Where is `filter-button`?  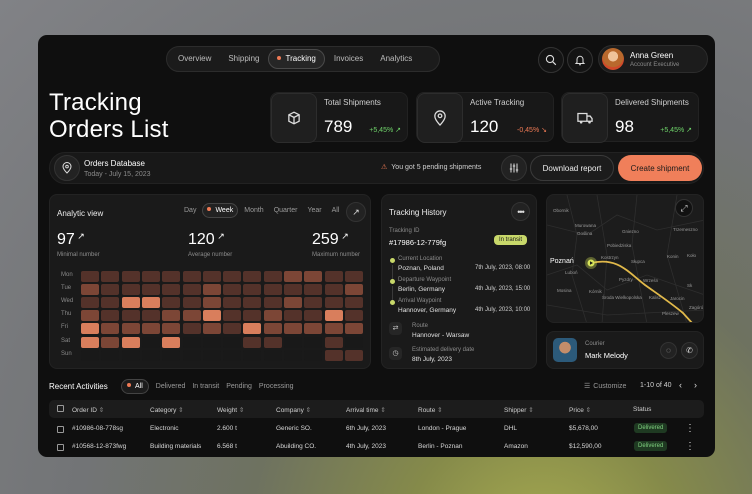
filter-button is located at coordinates (514, 168).